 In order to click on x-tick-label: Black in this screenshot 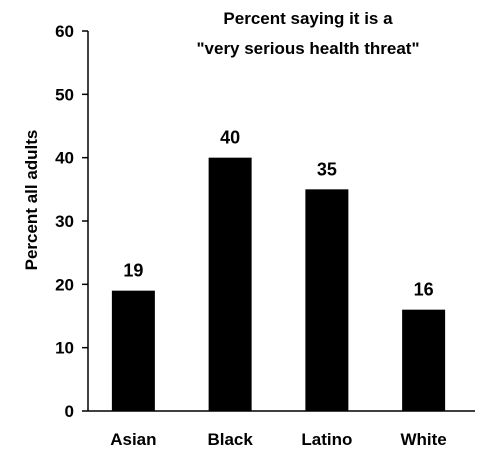, I will do `click(230, 439)`.